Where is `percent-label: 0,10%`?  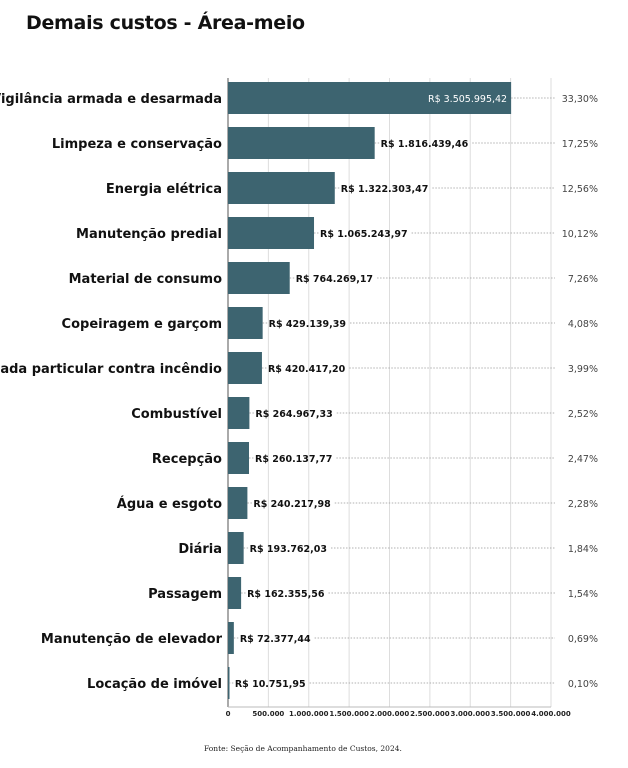 percent-label: 0,10% is located at coordinates (583, 684).